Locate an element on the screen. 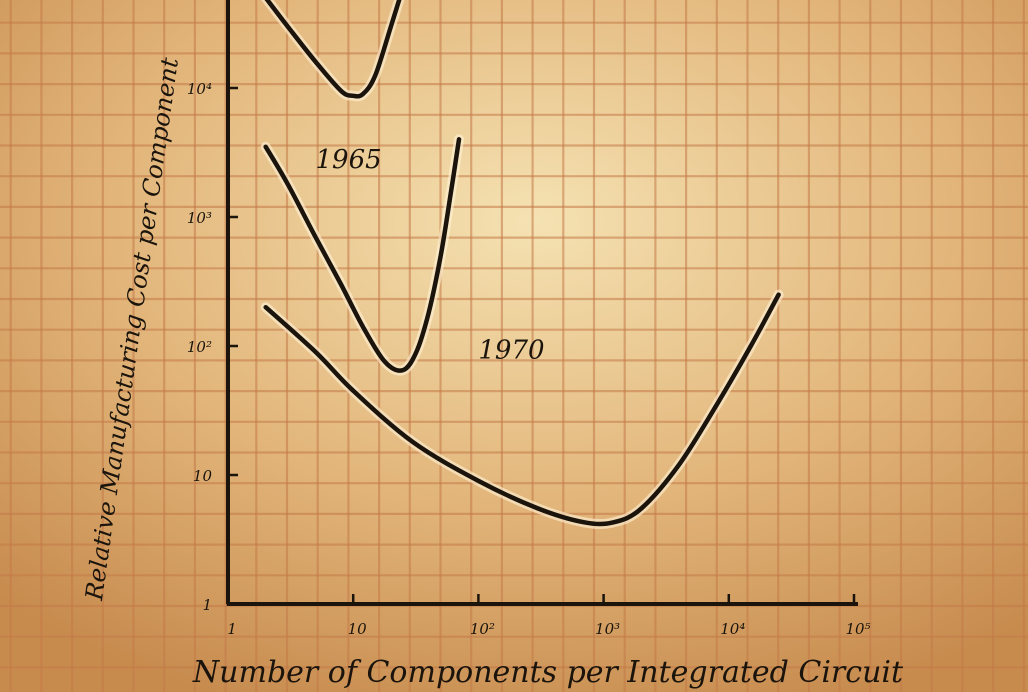 This screenshot has width=1028, height=692. x-tick-label: 10 is located at coordinates (358, 629).